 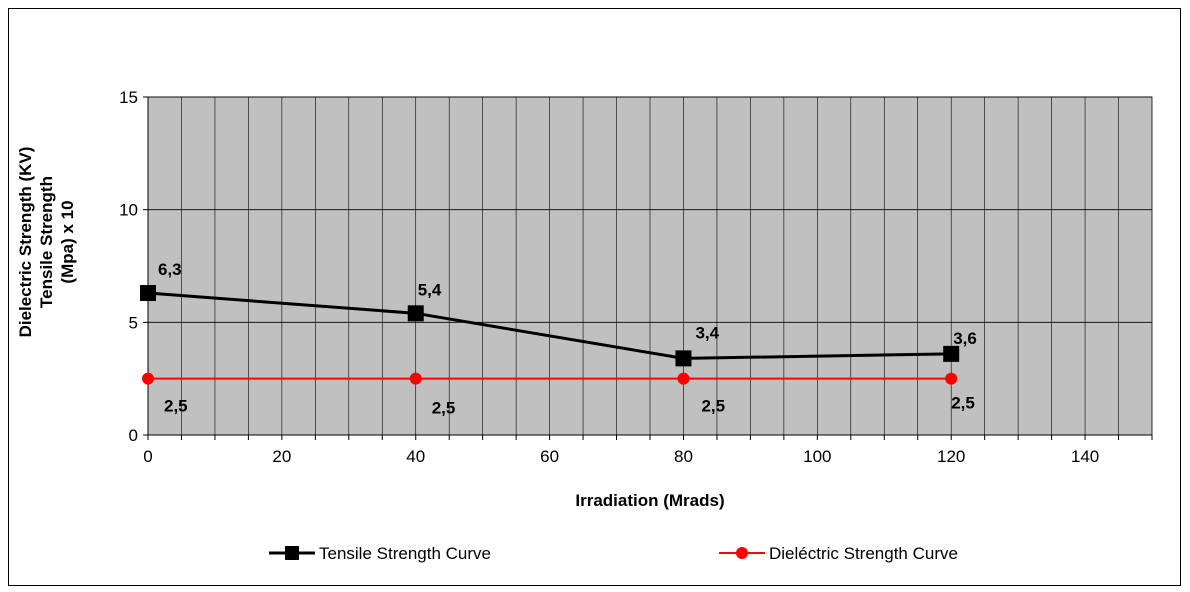 I want to click on y-axis-title-line: Dielectric Strength (KV), so click(x=25, y=242).